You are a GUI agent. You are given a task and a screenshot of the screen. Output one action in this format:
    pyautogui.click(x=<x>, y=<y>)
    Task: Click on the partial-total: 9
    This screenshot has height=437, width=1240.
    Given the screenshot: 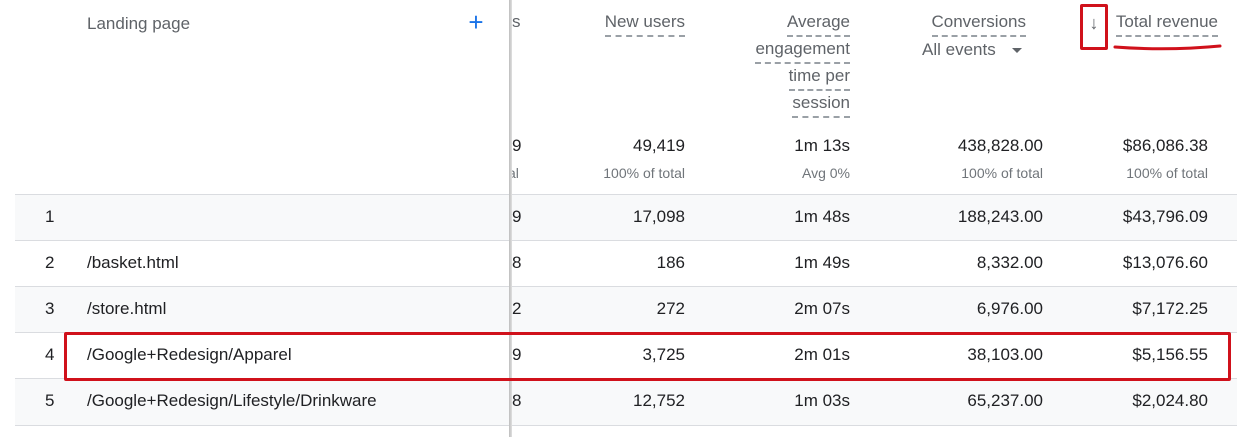 What is the action you would take?
    pyautogui.click(x=517, y=145)
    